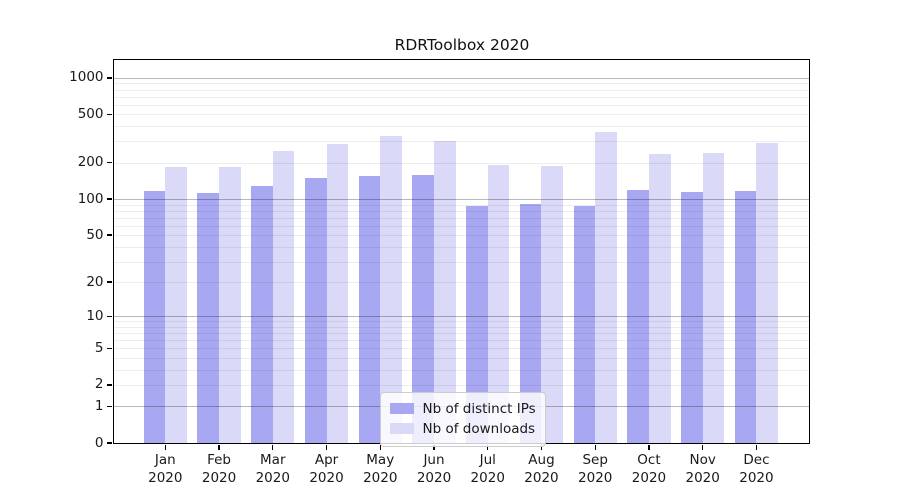 The height and width of the screenshot is (500, 900). Describe the element at coordinates (767, 293) in the screenshot. I see `bar-downloads-dec` at that location.